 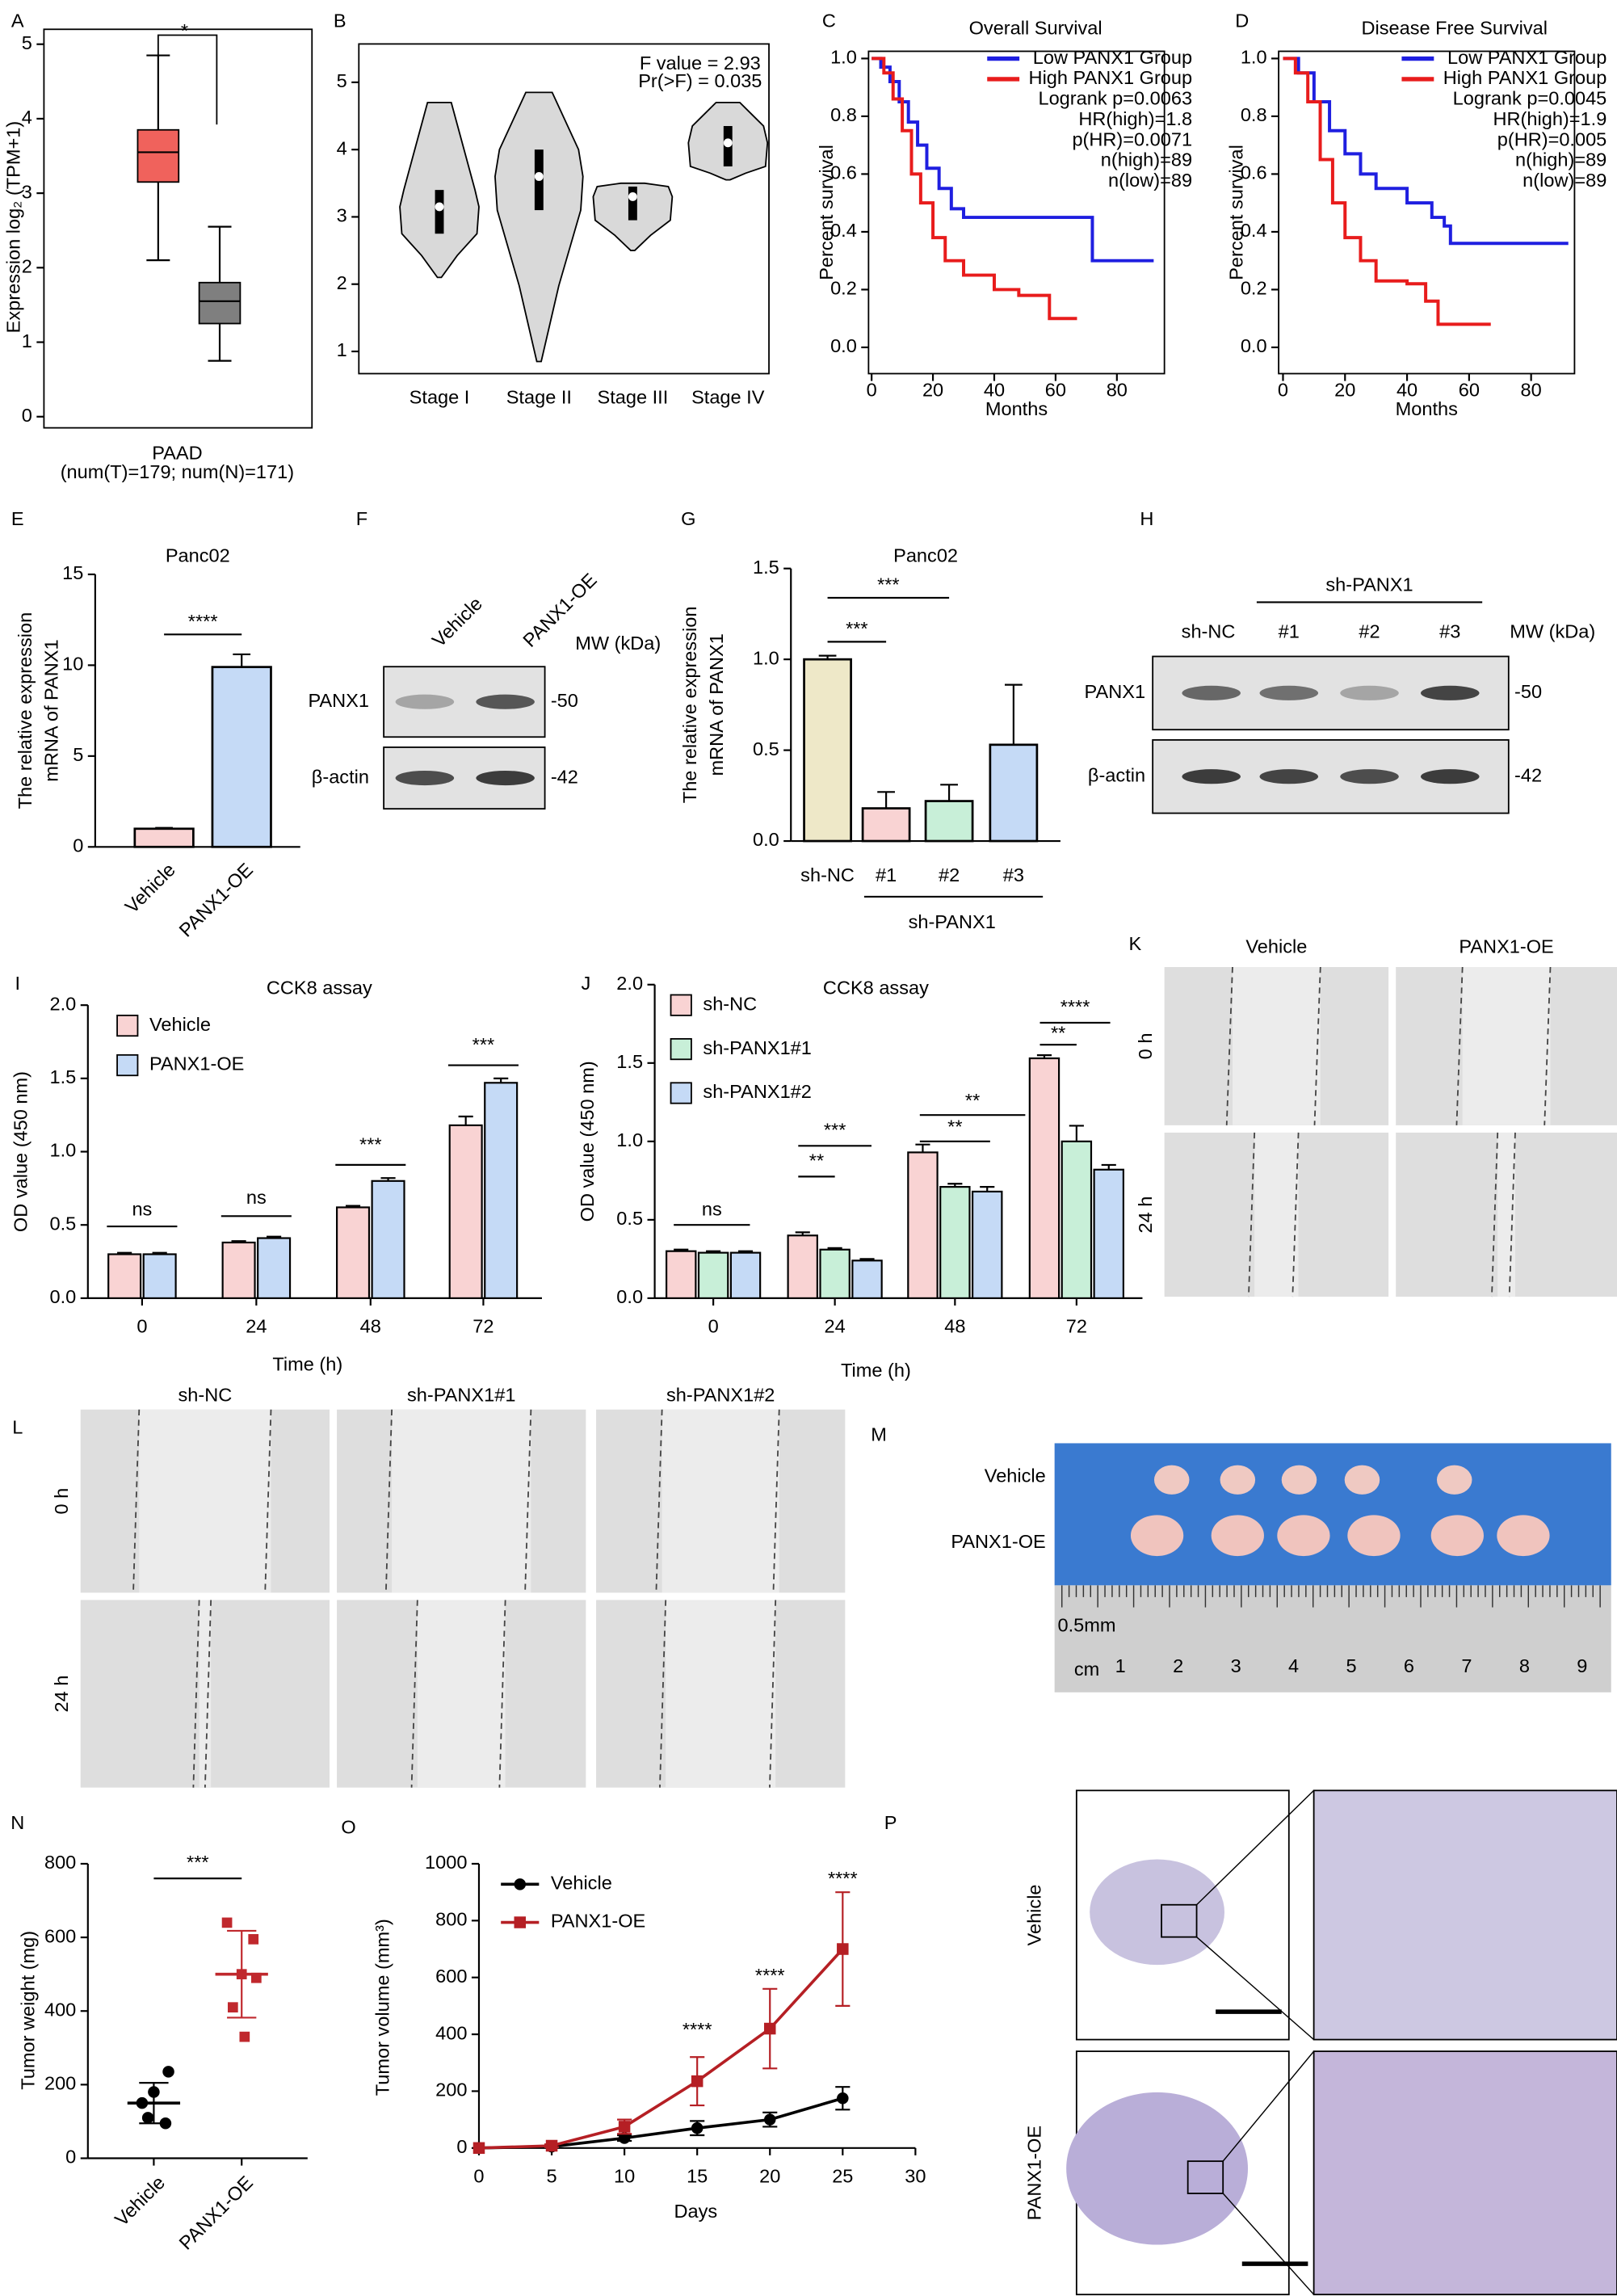 I want to click on sig-annotation: ns, so click(x=712, y=1208).